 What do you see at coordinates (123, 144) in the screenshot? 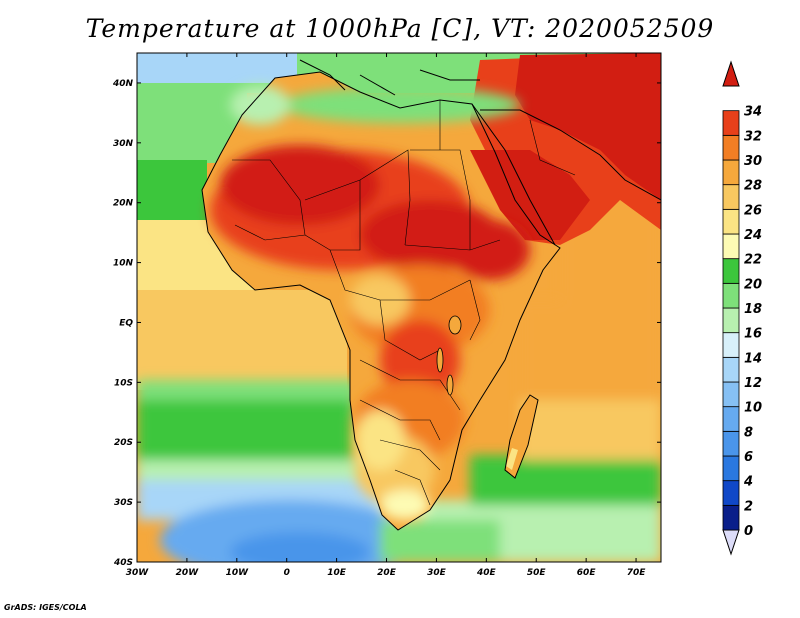
I see `lat-tick-label: 30N` at bounding box center [123, 144].